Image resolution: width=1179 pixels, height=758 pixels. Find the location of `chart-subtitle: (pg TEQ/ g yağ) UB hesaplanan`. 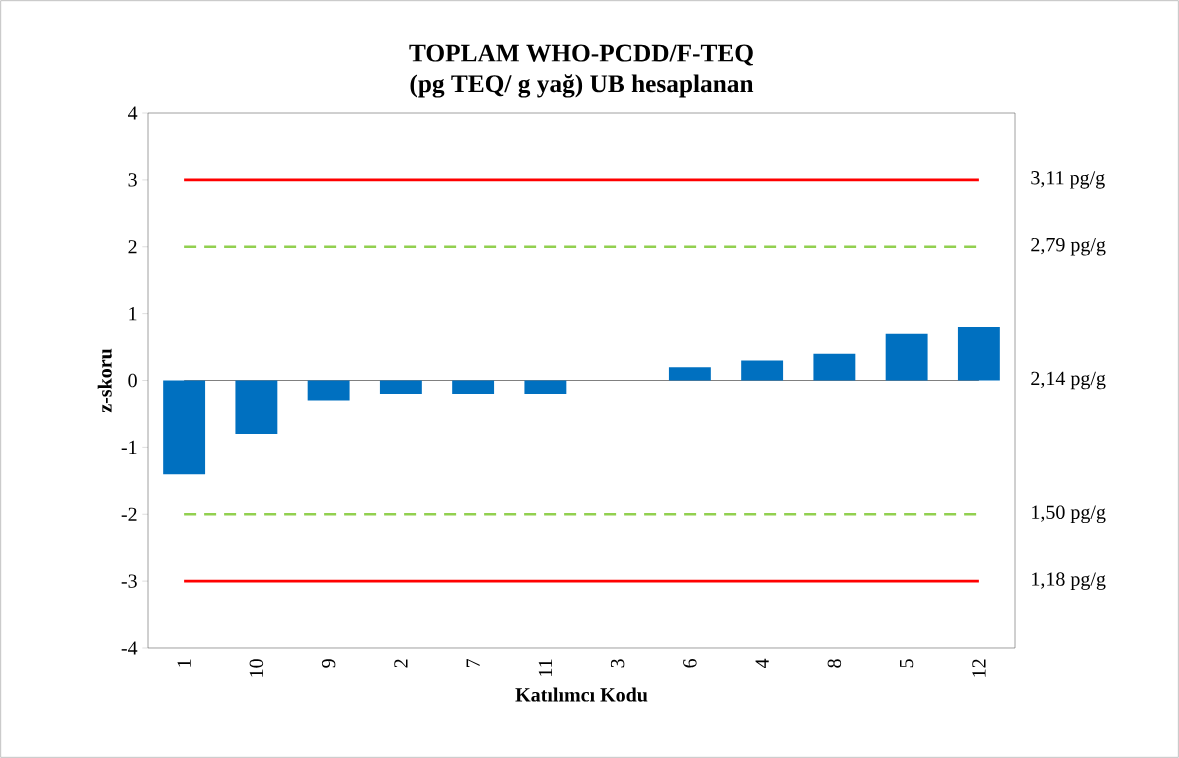

chart-subtitle: (pg TEQ/ g yağ) UB hesaplanan is located at coordinates (582, 86).